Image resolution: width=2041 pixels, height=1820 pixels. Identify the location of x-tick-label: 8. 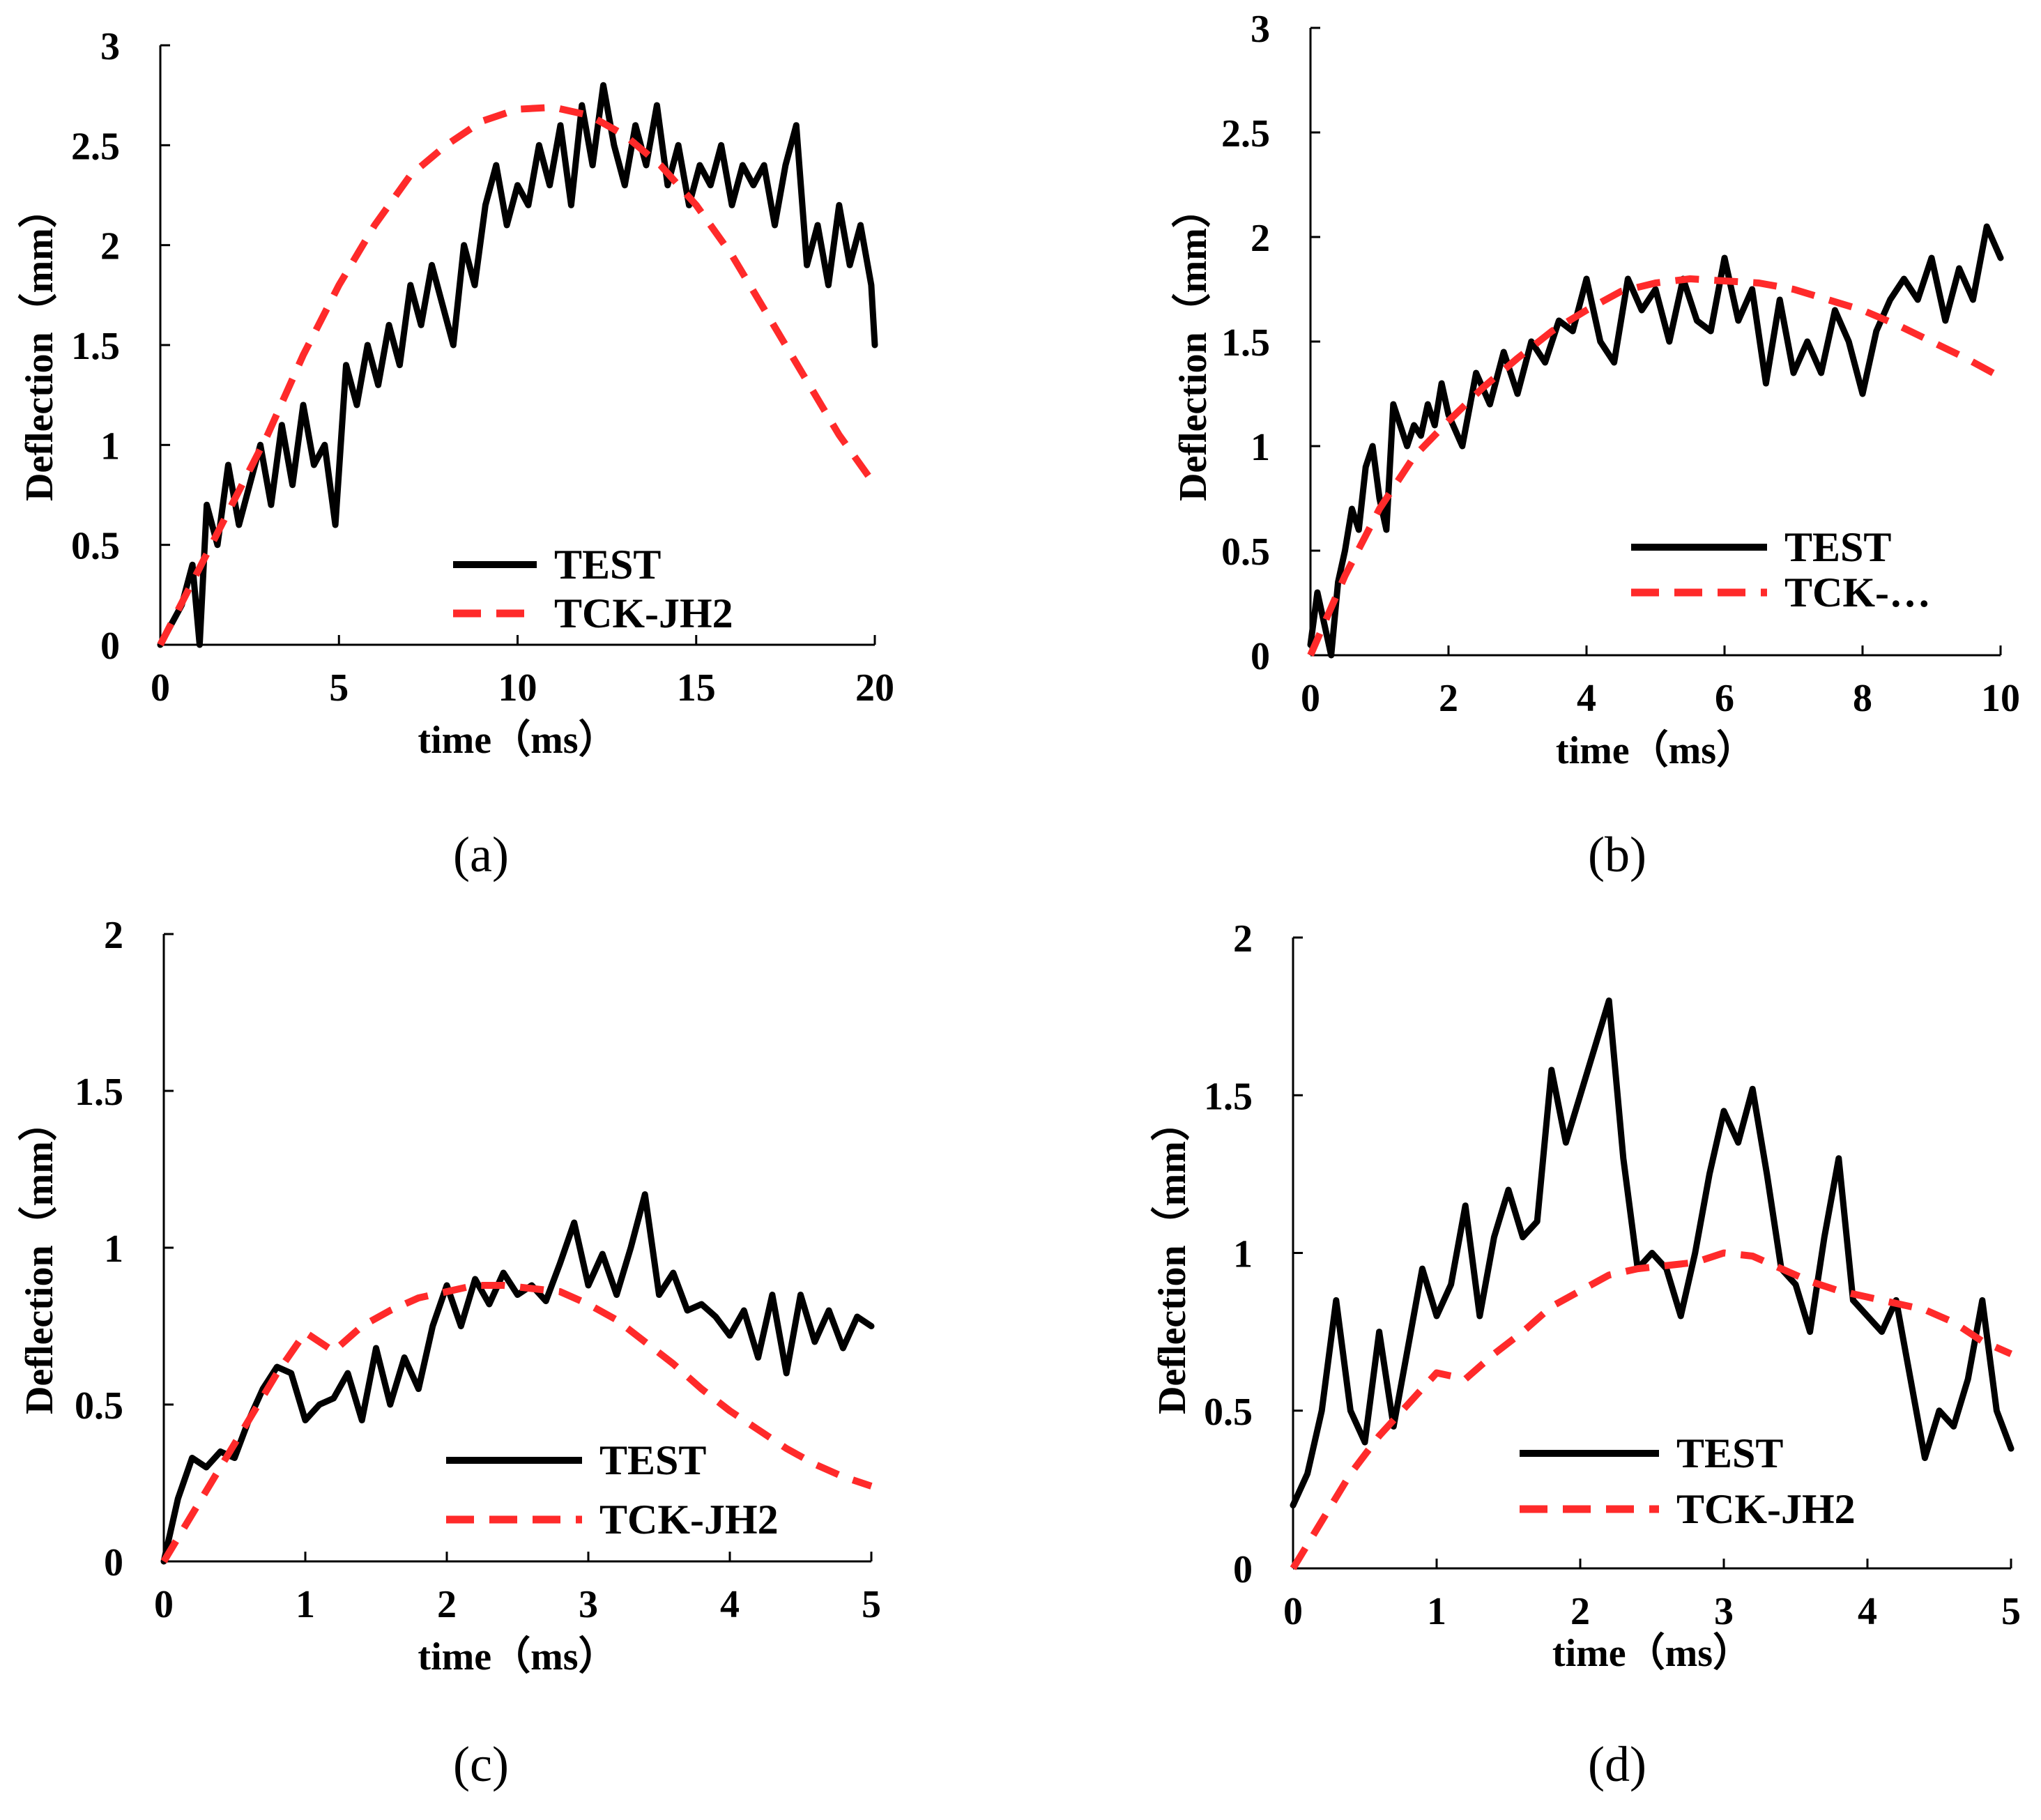
(1862, 698).